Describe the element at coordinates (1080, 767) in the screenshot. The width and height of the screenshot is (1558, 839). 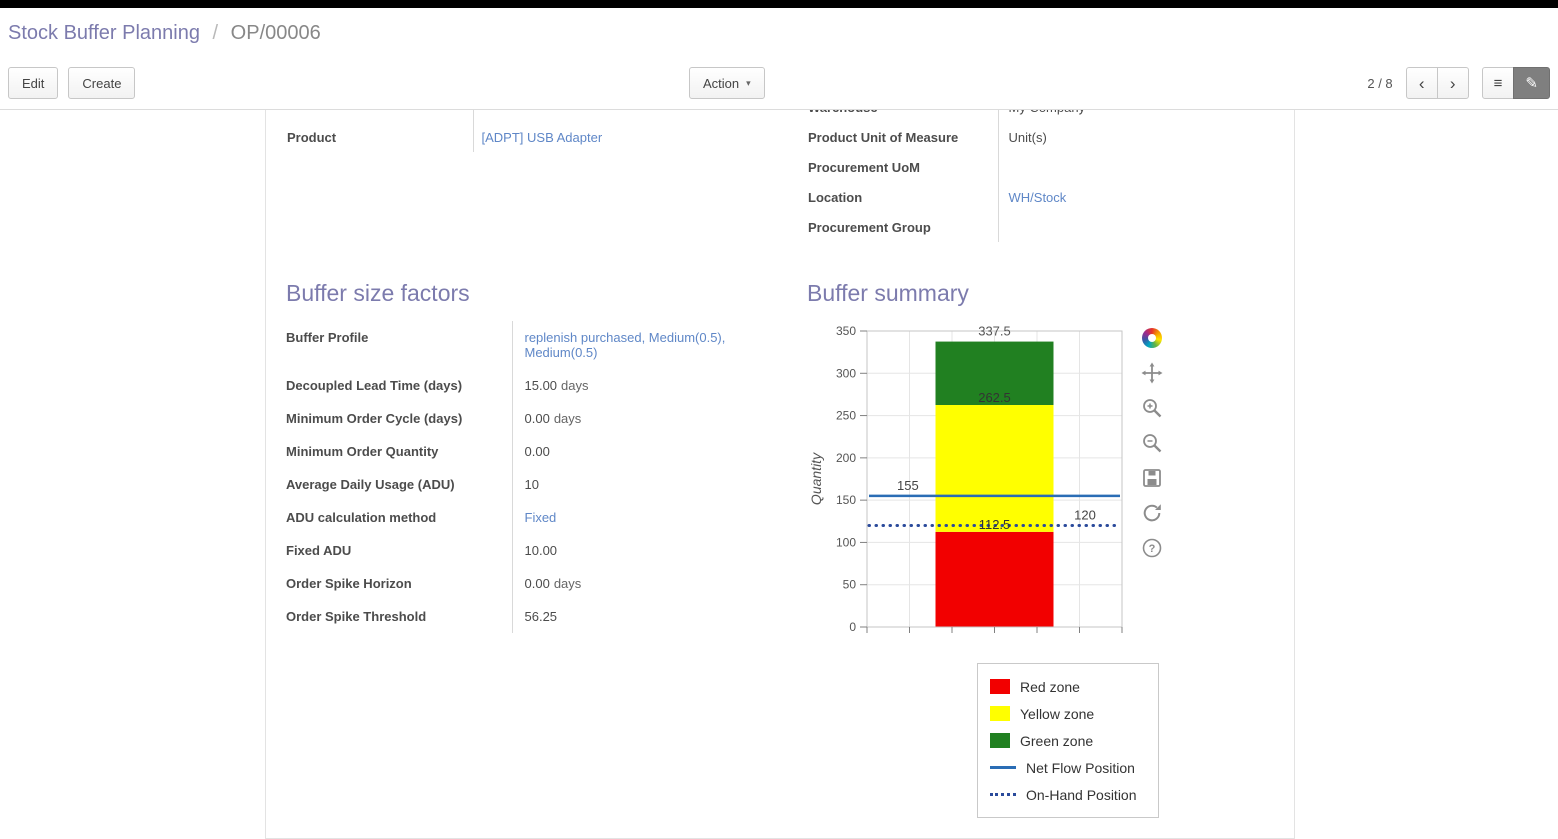
I see `legend-label: Net Flow Position` at that location.